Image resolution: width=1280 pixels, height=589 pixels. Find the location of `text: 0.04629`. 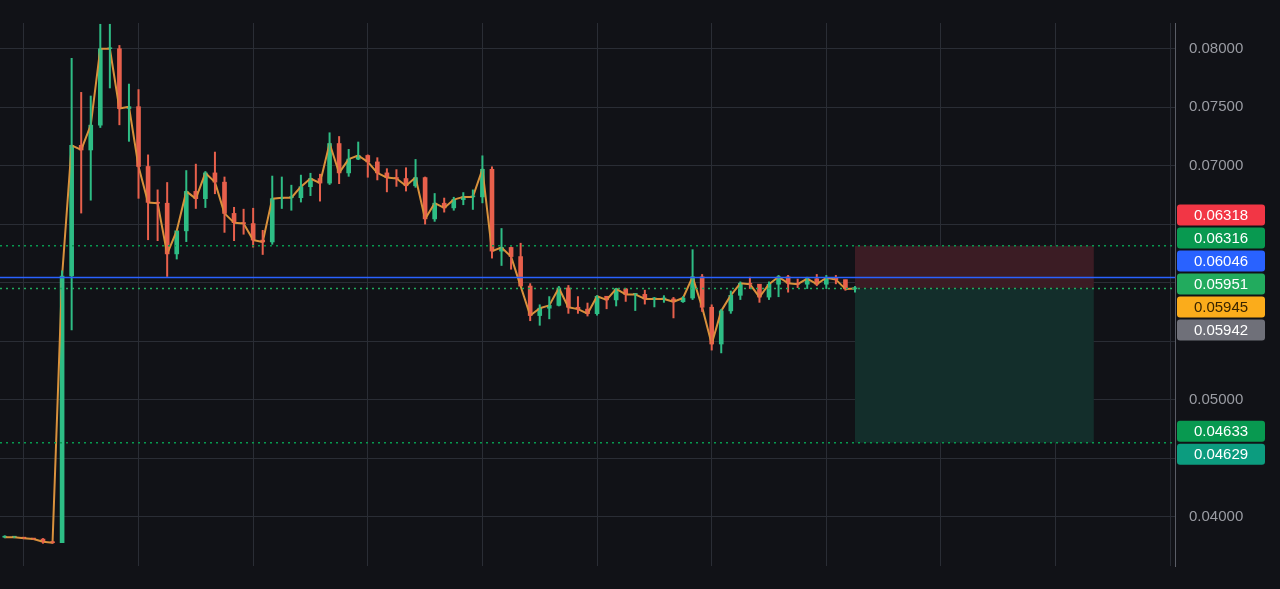

text: 0.04629 is located at coordinates (1221, 454).